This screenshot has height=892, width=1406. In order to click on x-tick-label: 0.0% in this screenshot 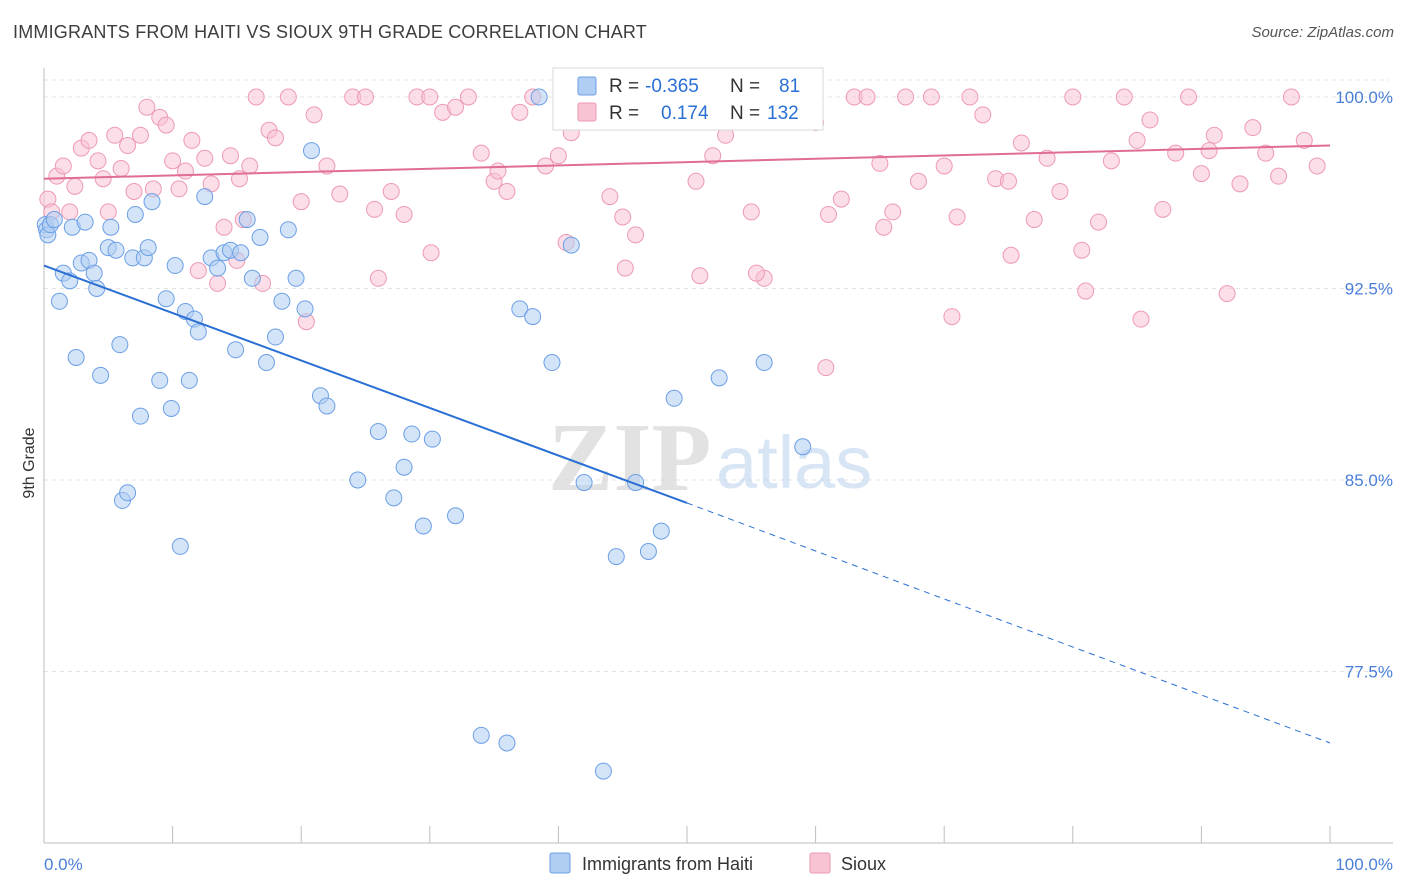, I will do `click(63, 864)`.